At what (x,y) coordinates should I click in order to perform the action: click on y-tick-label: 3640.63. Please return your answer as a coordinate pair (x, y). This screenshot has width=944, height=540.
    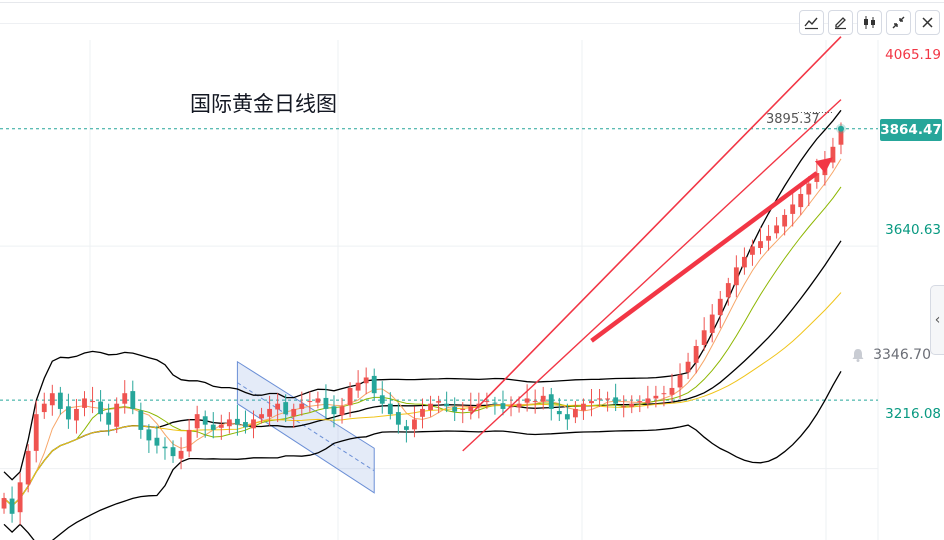
    Looking at the image, I should click on (913, 230).